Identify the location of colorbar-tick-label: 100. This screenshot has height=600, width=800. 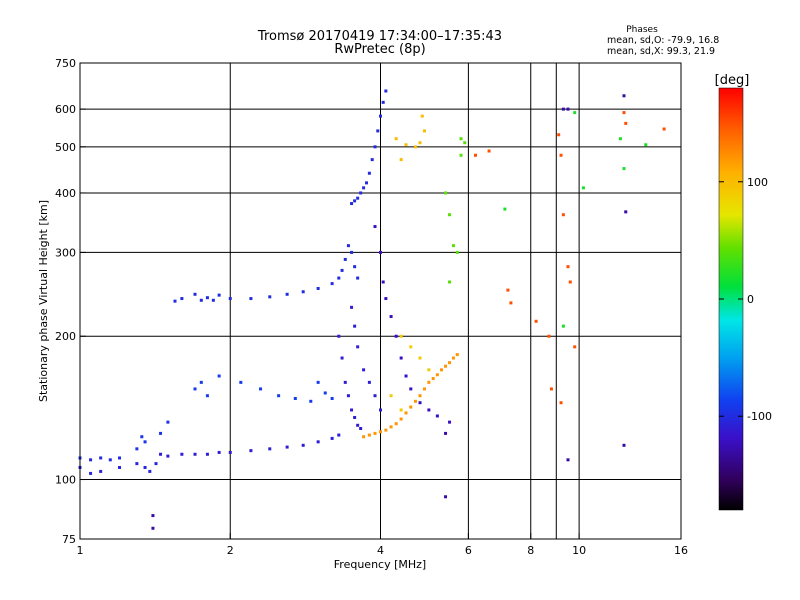
(757, 182).